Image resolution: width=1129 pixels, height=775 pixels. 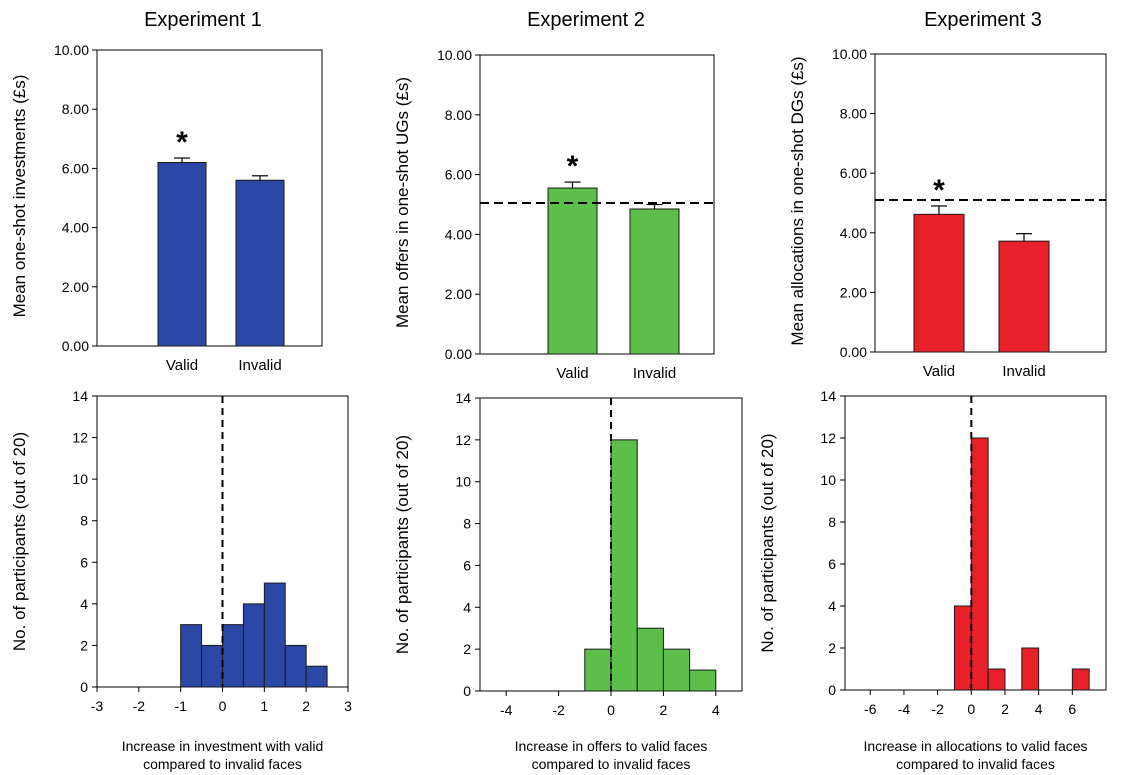 What do you see at coordinates (84, 562) in the screenshot?
I see `hist1-ytick-label: 6` at bounding box center [84, 562].